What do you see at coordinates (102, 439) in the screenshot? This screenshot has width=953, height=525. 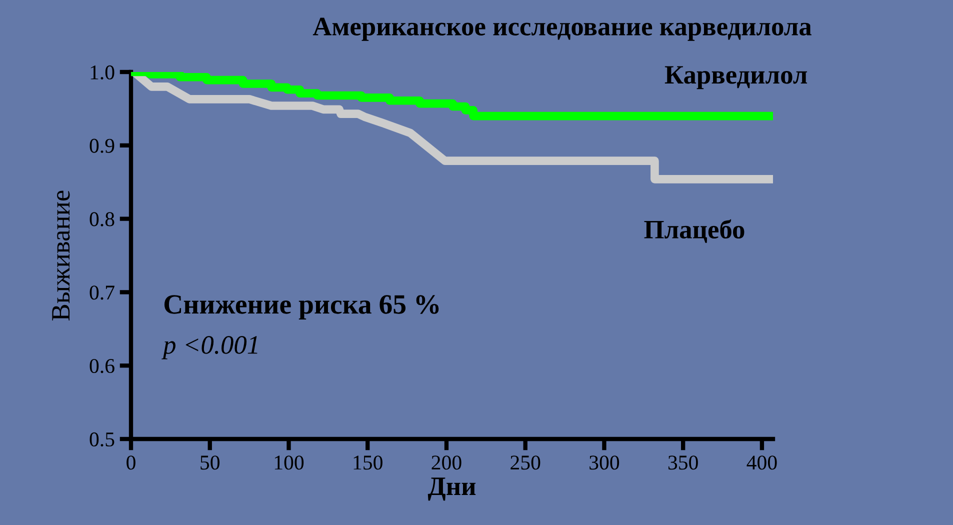 I see `y-tick-label: 0.5` at bounding box center [102, 439].